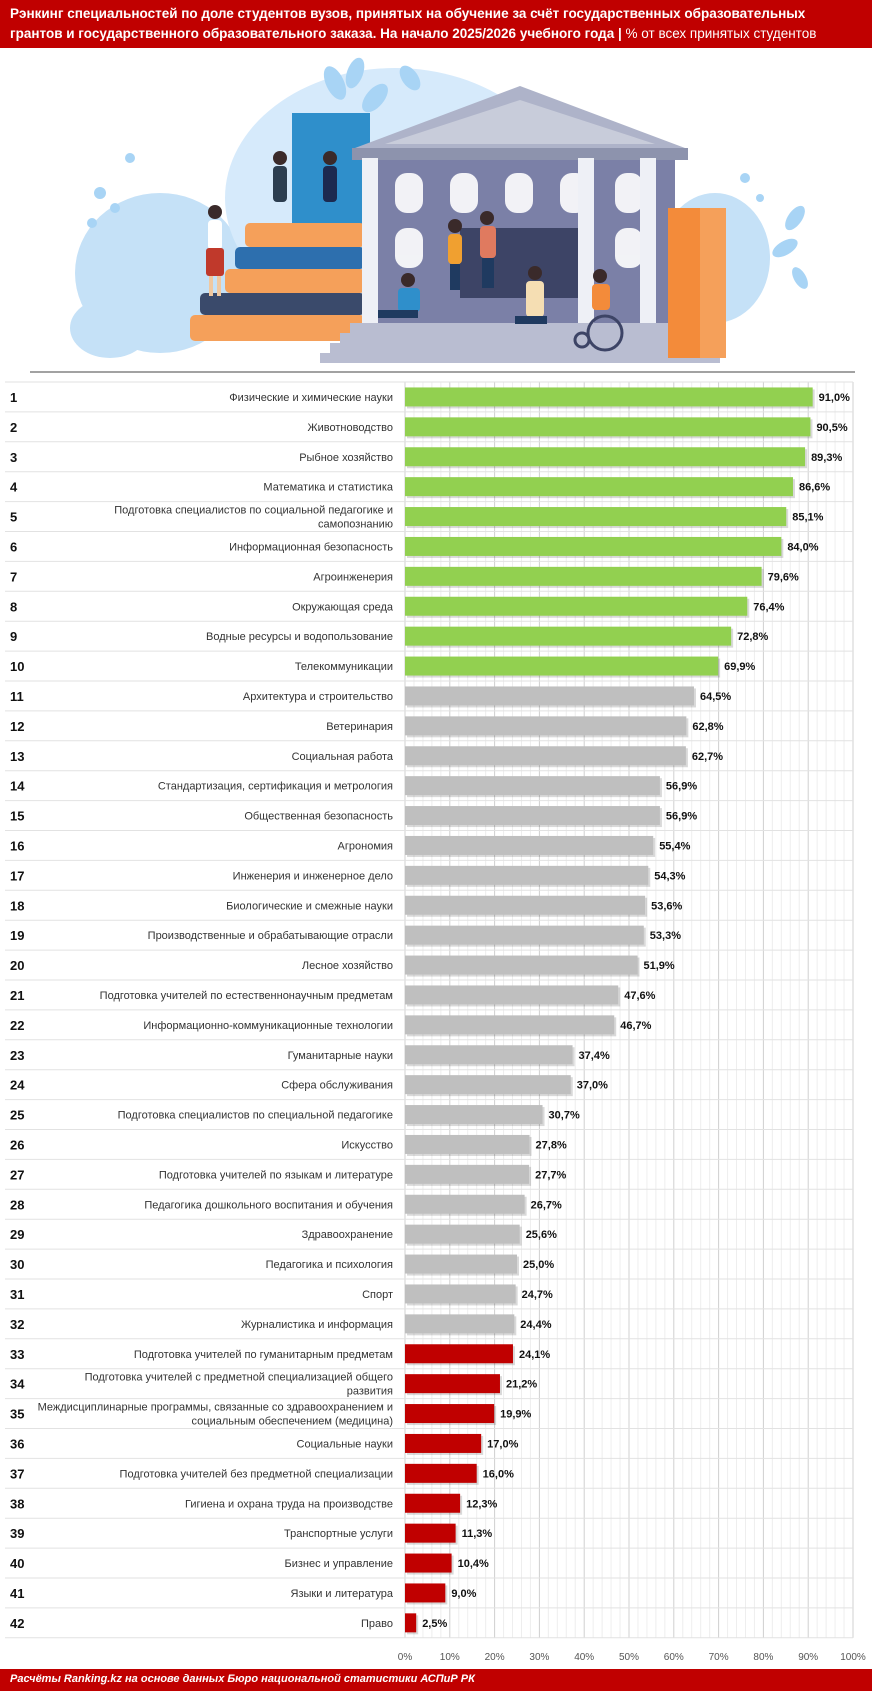 The height and width of the screenshot is (1691, 872). Describe the element at coordinates (338, 1564) in the screenshot. I see `category-label: Бизнес и управление` at that location.